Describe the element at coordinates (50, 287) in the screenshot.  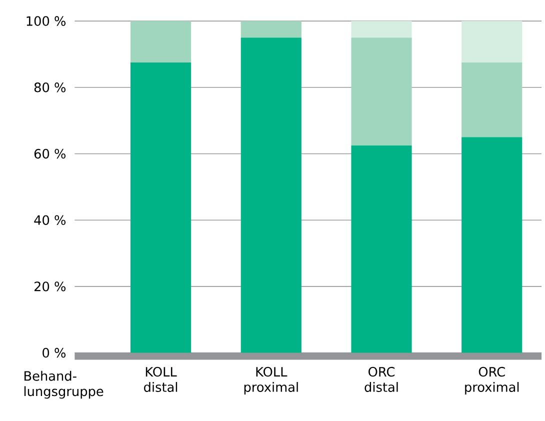
I see `y-tick-label: 20 %` at that location.